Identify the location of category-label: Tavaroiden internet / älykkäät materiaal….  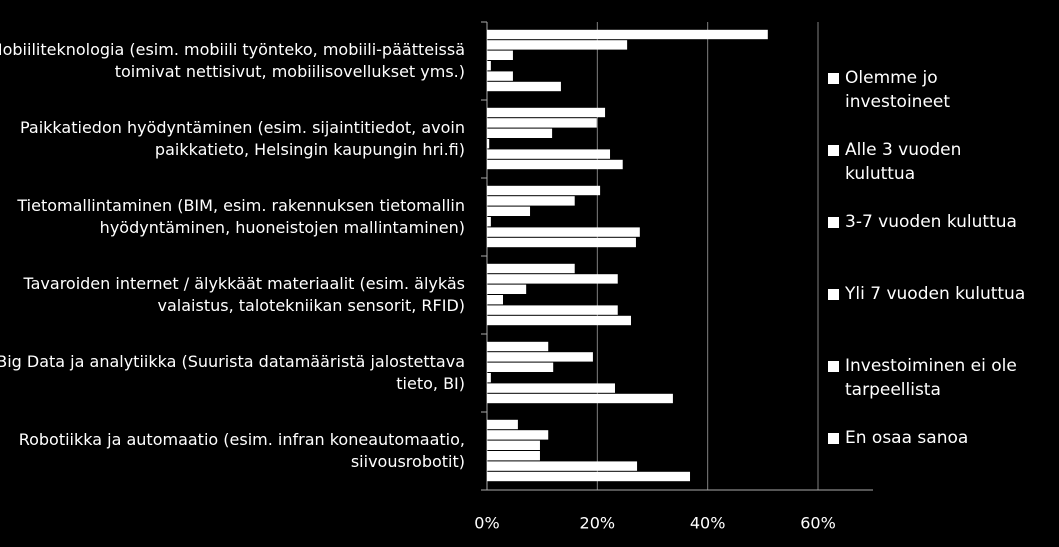
(244, 294).